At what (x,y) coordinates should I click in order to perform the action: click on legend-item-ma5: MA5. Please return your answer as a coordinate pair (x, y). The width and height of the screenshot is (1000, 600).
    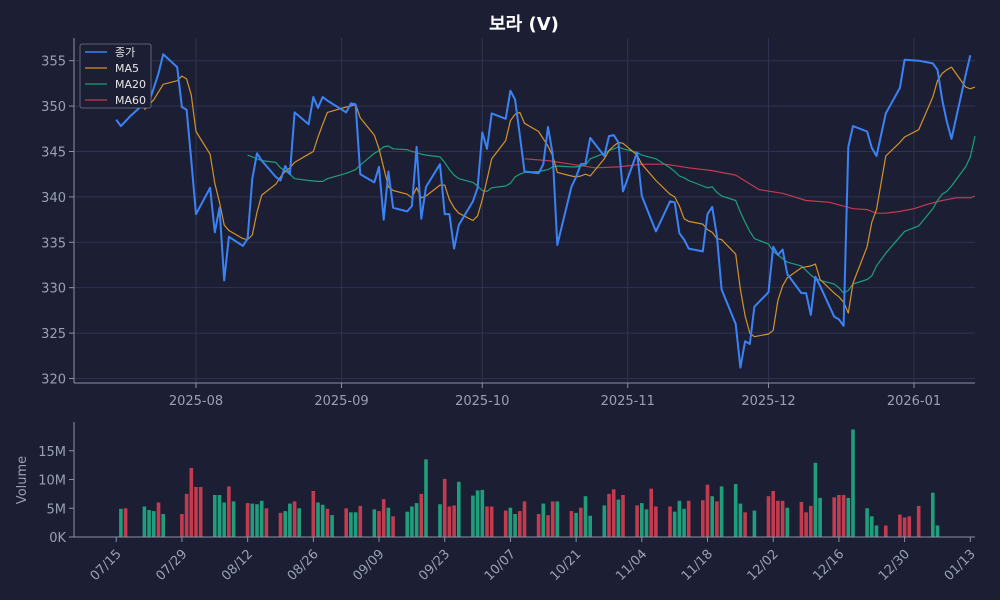
    Looking at the image, I should click on (112, 68).